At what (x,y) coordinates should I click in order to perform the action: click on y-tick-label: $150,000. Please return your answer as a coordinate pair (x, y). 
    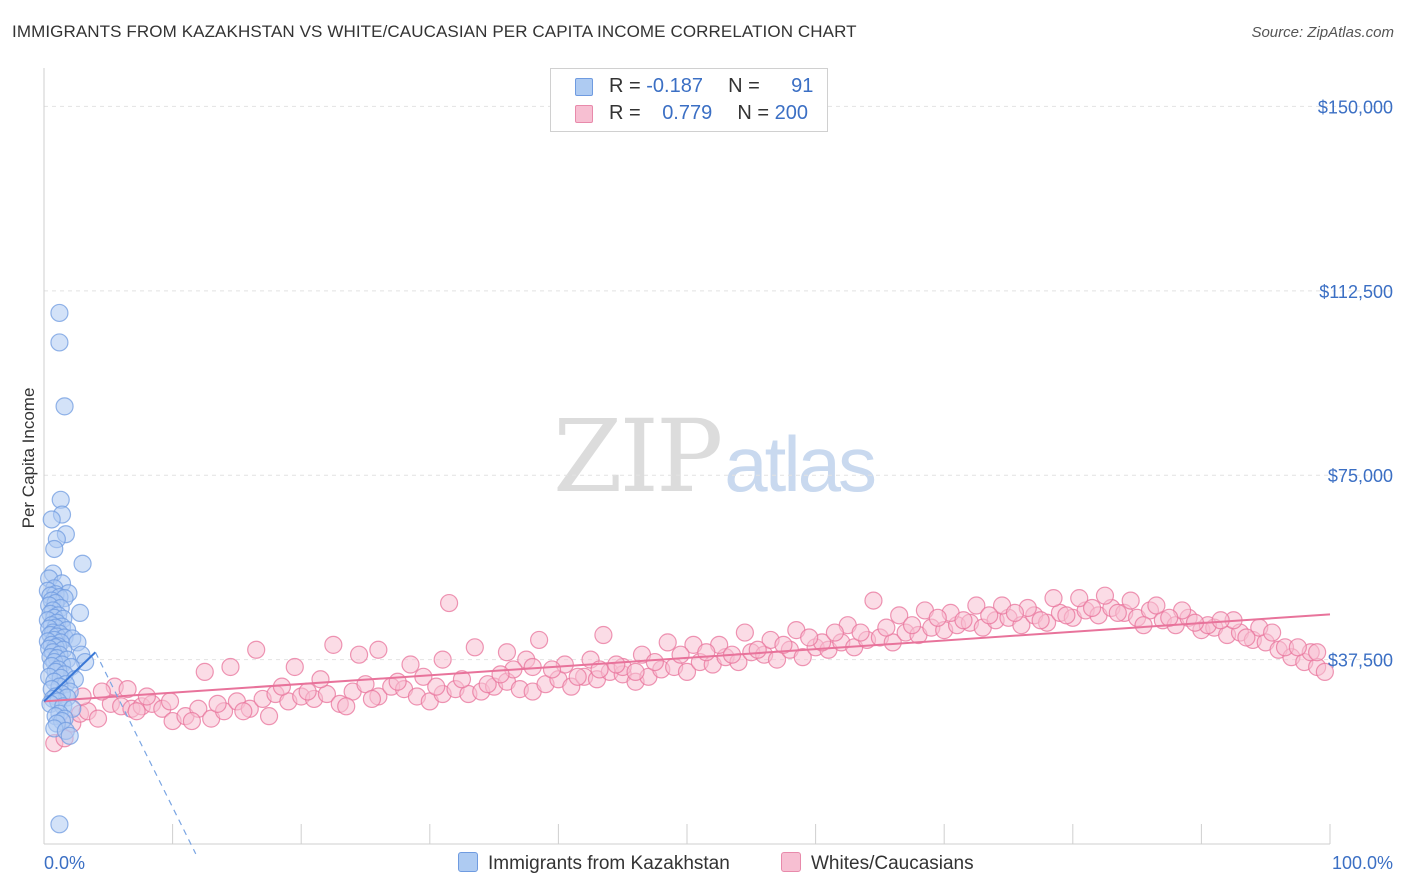
    Looking at the image, I should click on (1355, 107).